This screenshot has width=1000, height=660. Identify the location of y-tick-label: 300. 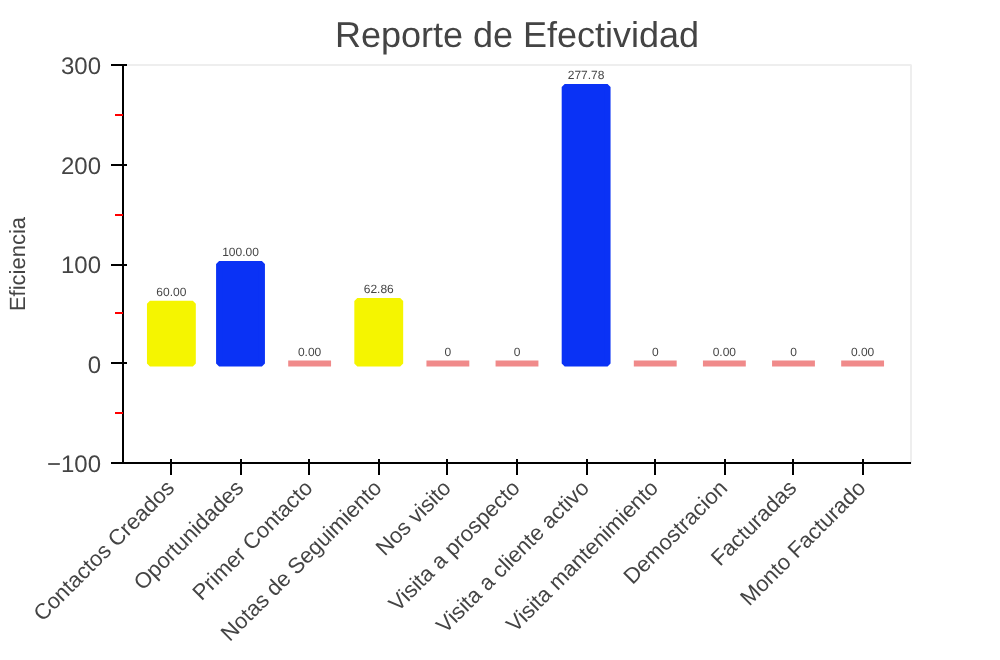
(81, 66).